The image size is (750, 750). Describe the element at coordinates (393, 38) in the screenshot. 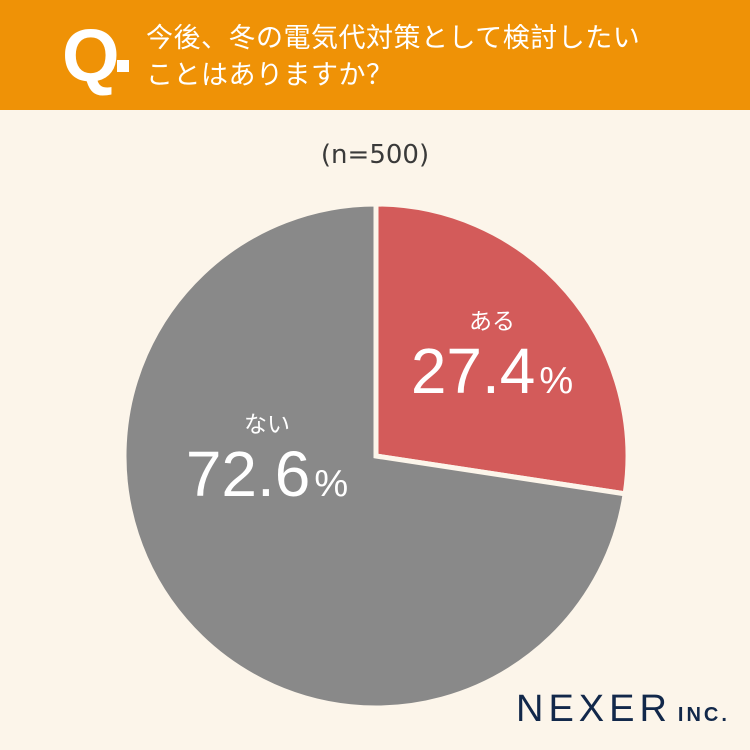

I see `question-line-1: 今後、冬の電気代対策として検討したい` at that location.